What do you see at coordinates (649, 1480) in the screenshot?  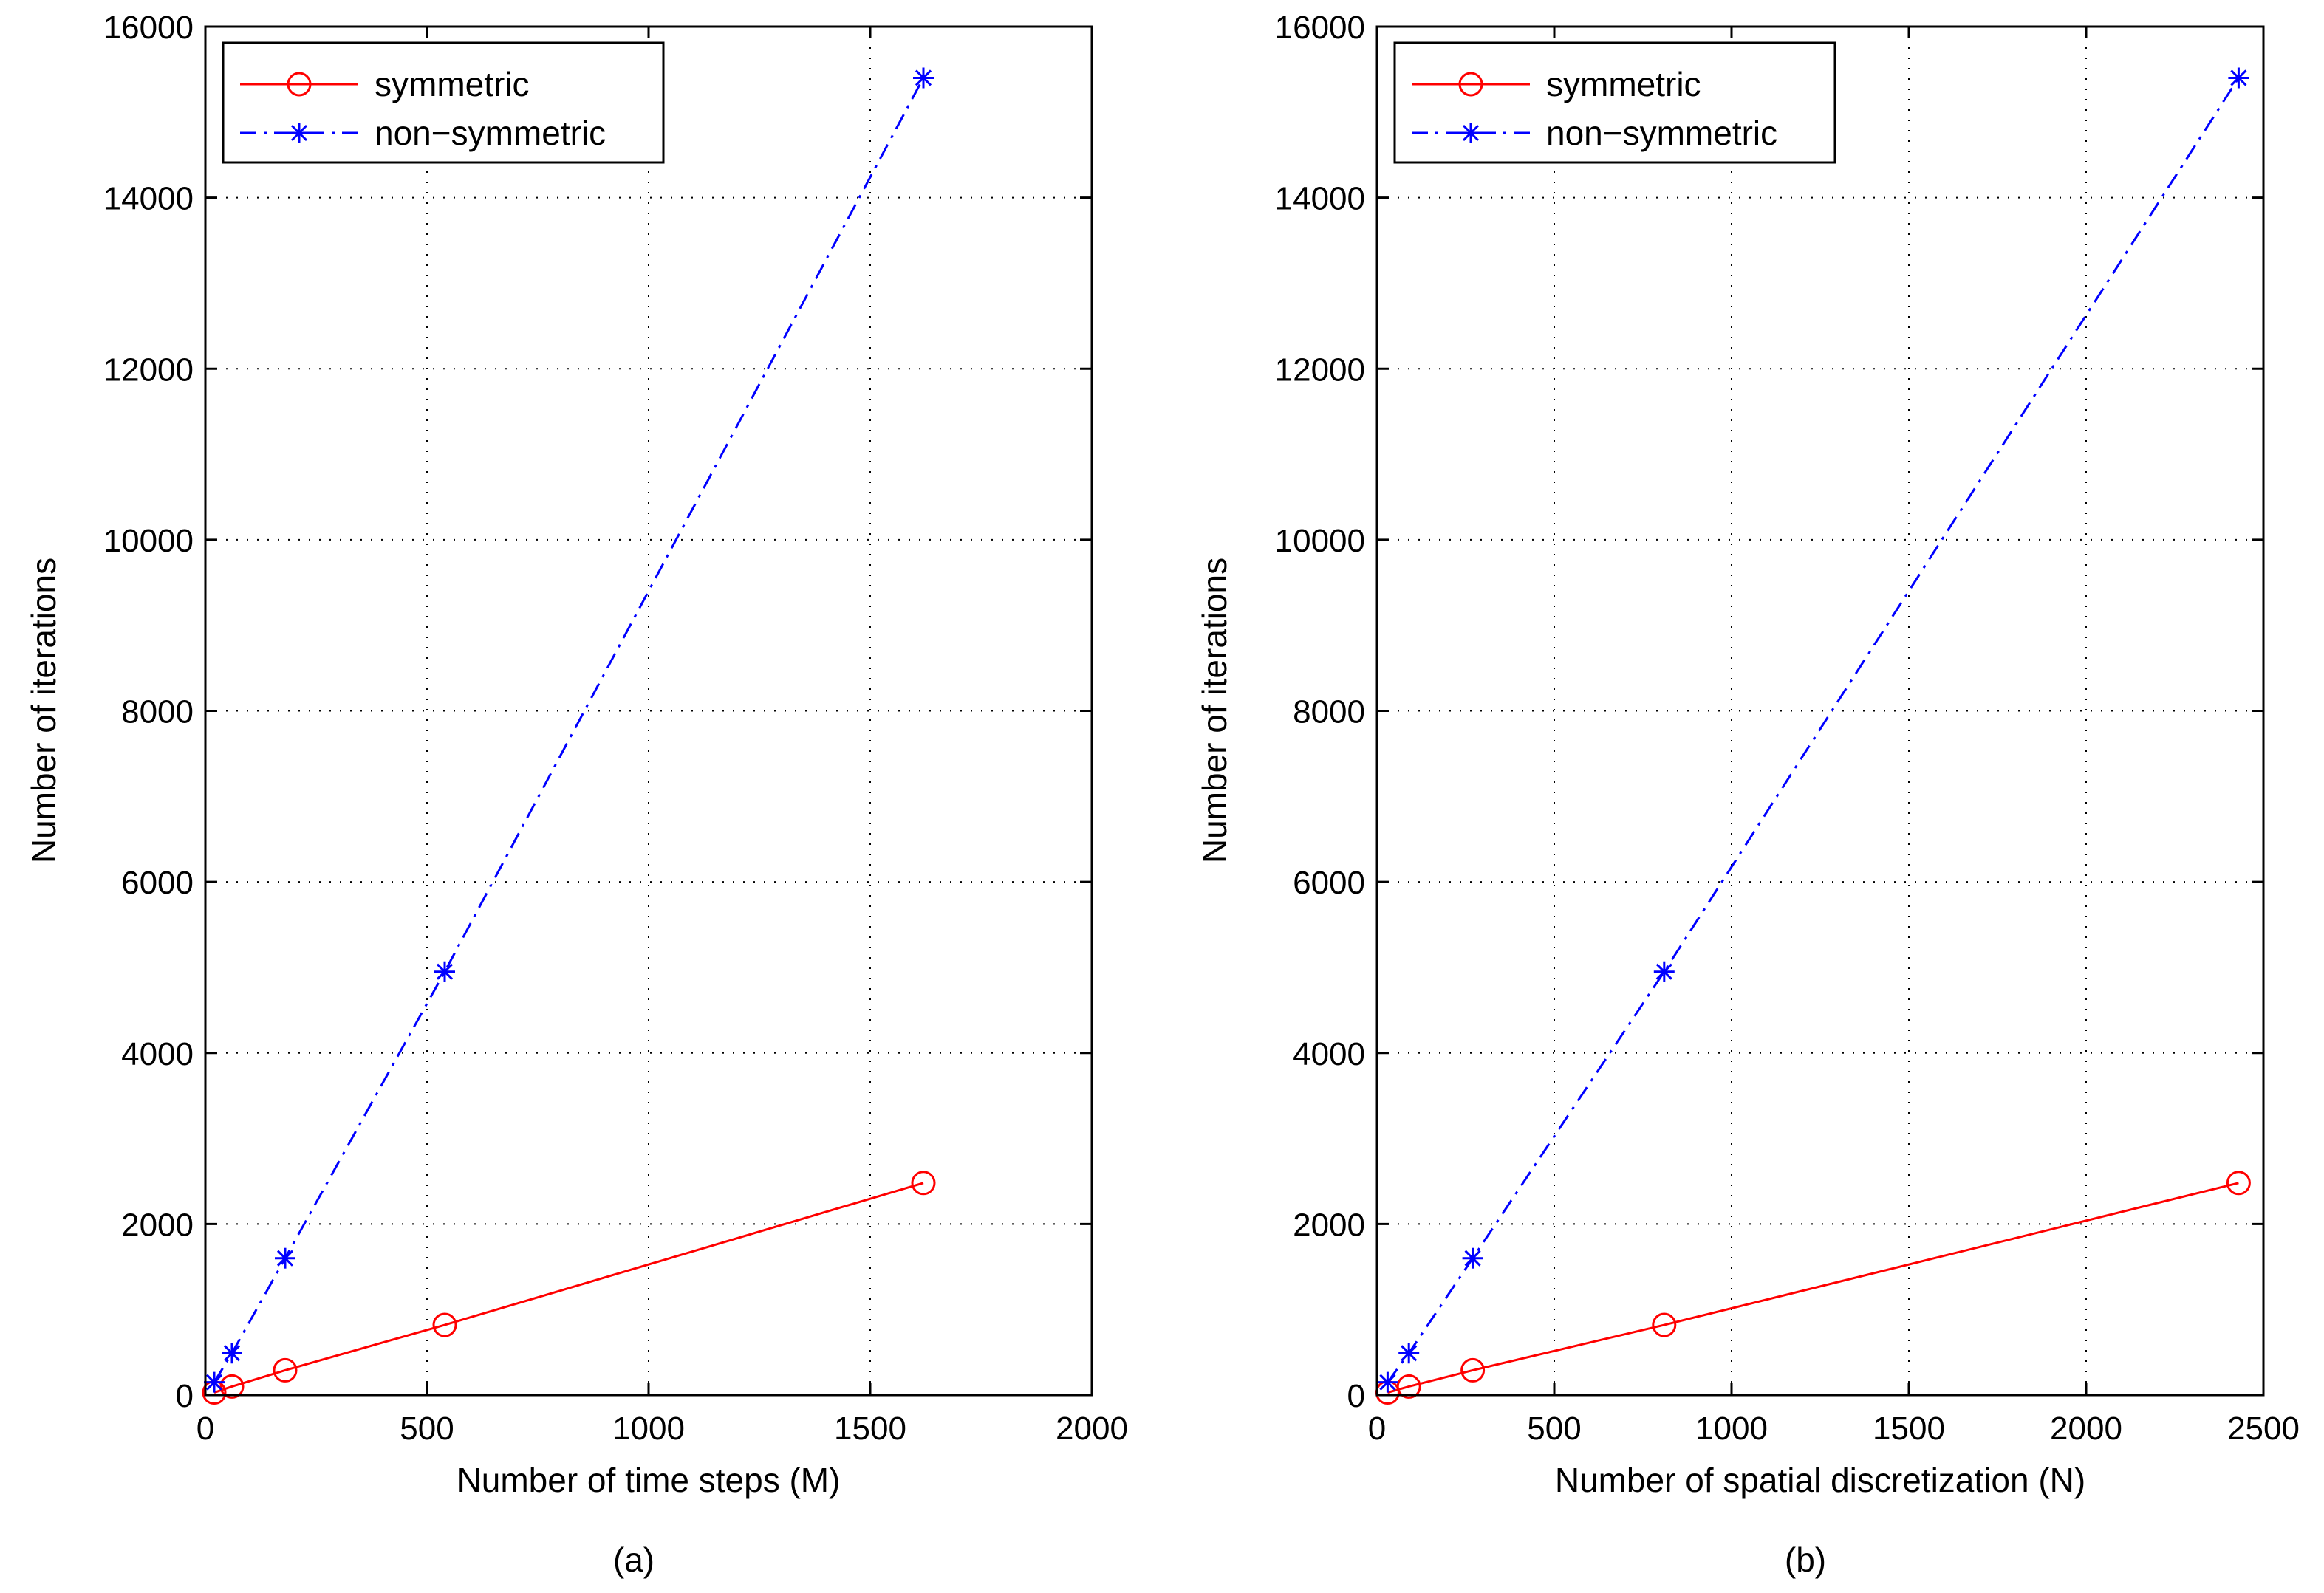 I see `x-axis-label-a: Number of time steps (M)` at bounding box center [649, 1480].